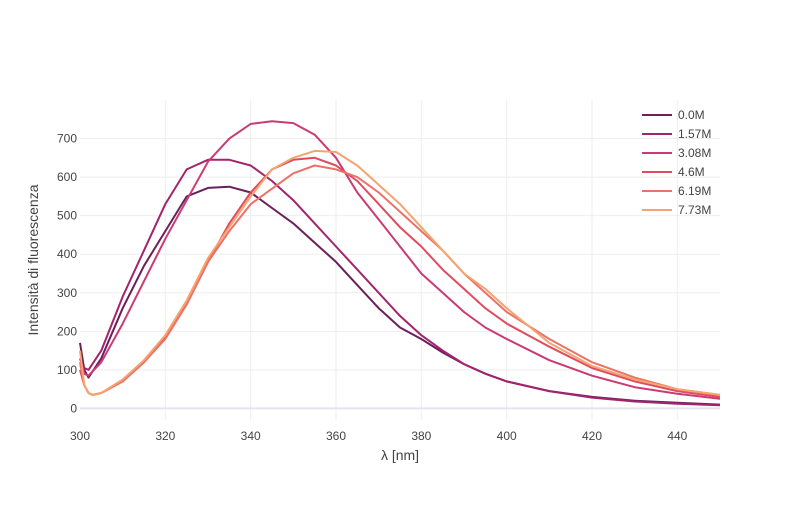 The height and width of the screenshot is (505, 800). What do you see at coordinates (673, 115) in the screenshot?
I see `legend-item: 0.0M` at bounding box center [673, 115].